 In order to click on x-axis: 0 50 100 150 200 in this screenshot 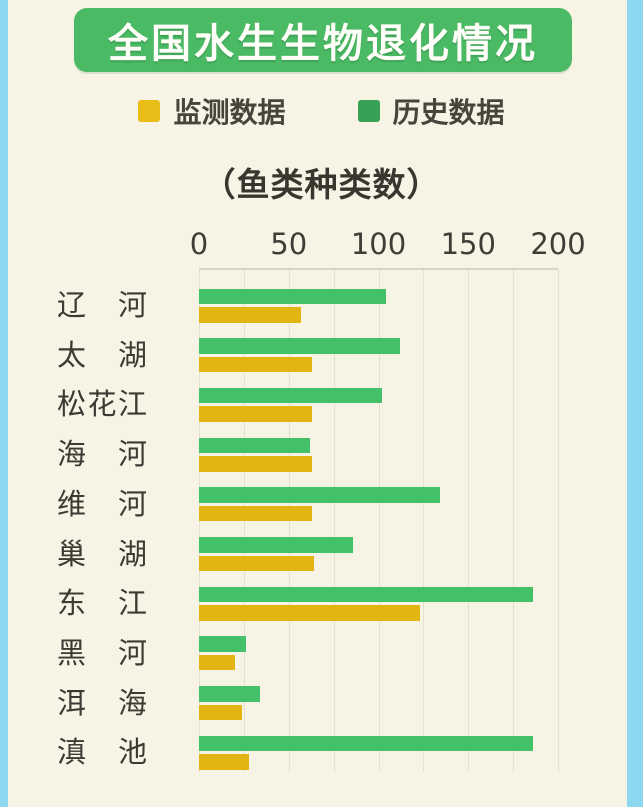, I will do `click(388, 245)`.